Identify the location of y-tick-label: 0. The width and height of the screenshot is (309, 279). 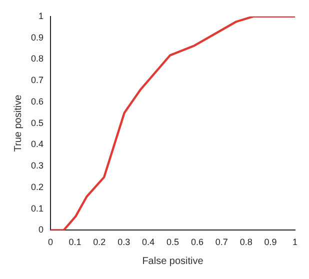
(41, 229).